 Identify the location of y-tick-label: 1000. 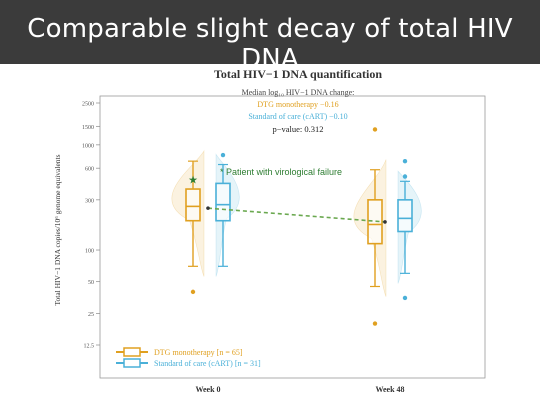
(88, 146).